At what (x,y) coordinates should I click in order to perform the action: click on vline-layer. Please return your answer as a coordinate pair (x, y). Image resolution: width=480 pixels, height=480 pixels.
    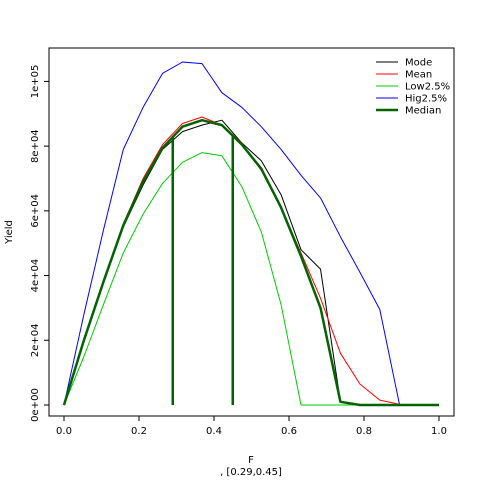
    Looking at the image, I should click on (202, 269).